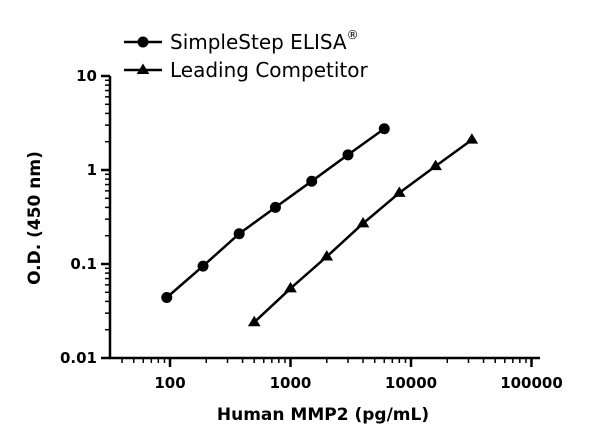 The width and height of the screenshot is (600, 446). I want to click on x-tick-label: 100, so click(169, 383).